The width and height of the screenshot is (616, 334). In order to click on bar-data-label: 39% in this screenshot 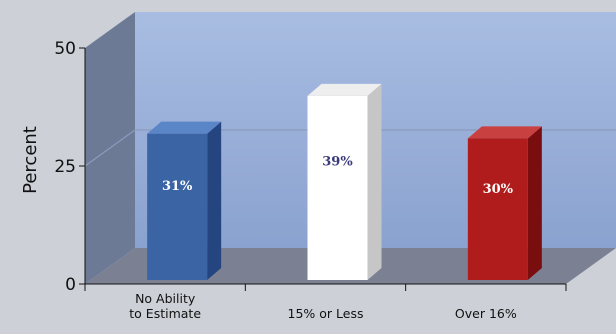, I will do `click(337, 161)`.